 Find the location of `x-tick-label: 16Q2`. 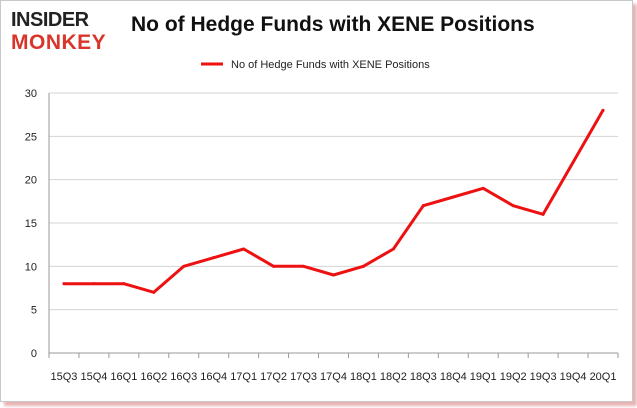

x-tick-label: 16Q2 is located at coordinates (153, 377).